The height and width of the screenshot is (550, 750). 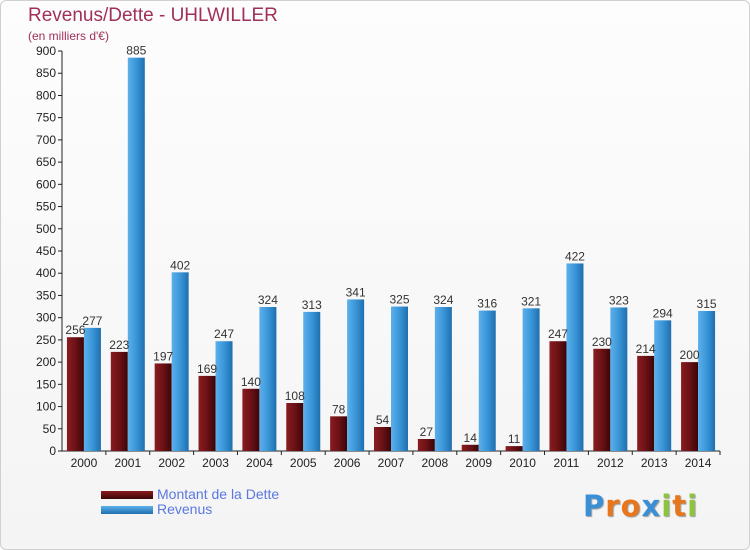 I want to click on data-label-dette-2013: 214, so click(x=646, y=349).